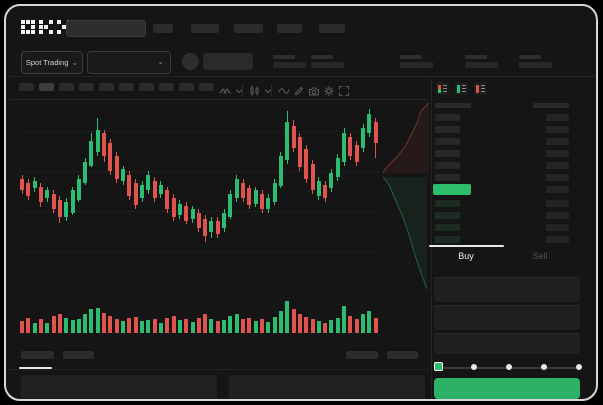 This screenshot has width=603, height=405. Describe the element at coordinates (452, 189) in the screenshot. I see `orderbook-last-price` at that location.